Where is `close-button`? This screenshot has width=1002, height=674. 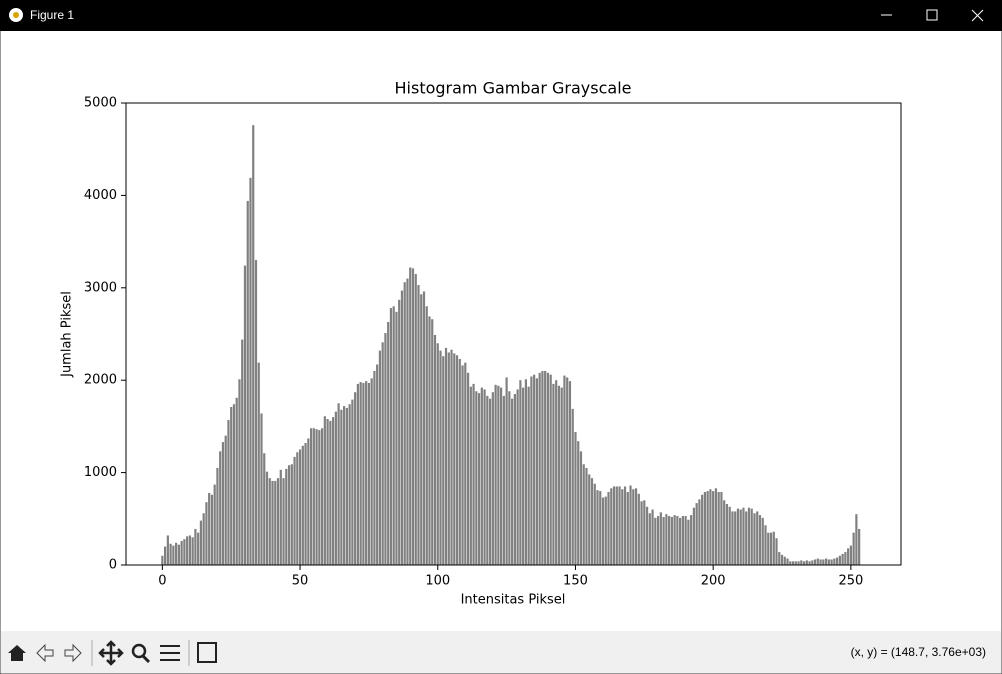 close-button is located at coordinates (977, 15).